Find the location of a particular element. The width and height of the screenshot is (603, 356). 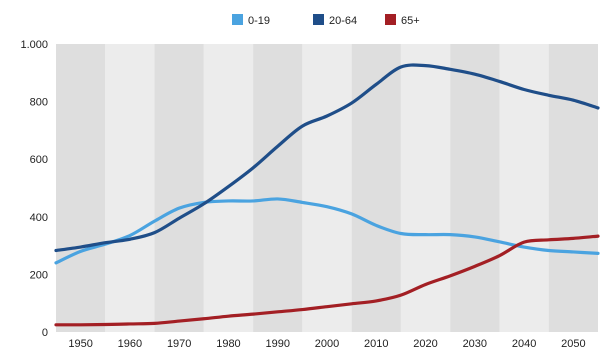

x-tick-label: 2020 is located at coordinates (425, 344).